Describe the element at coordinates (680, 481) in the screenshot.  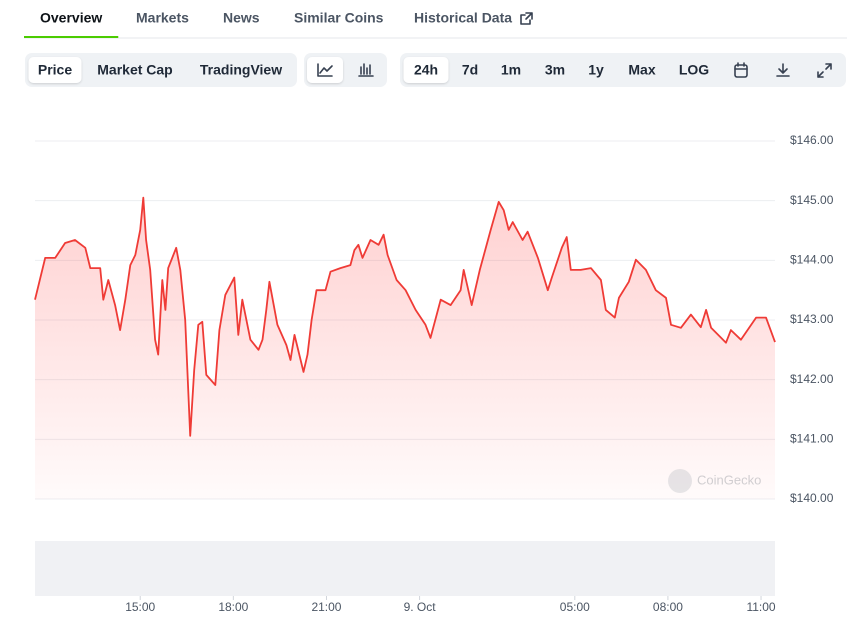
I see `watermark-logo` at that location.